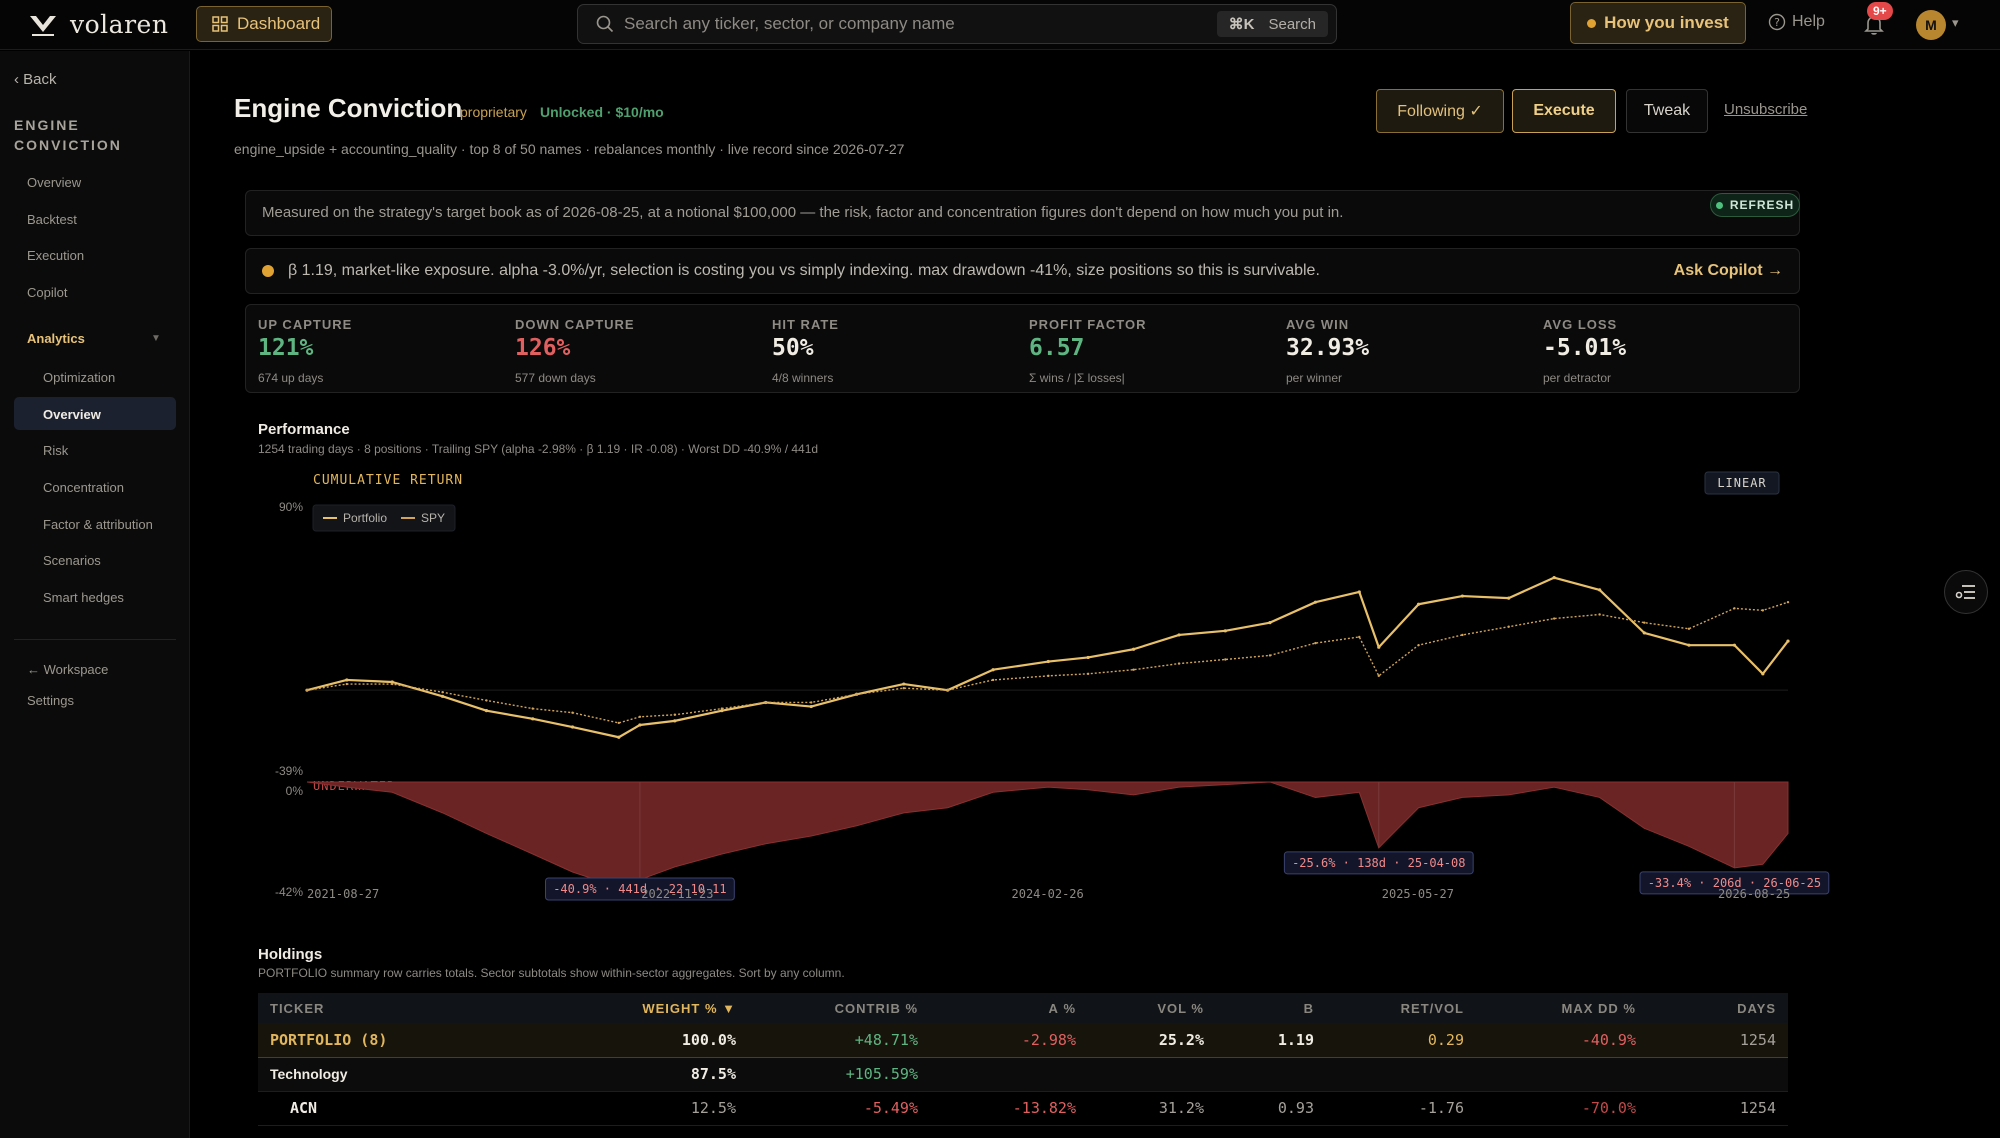  I want to click on col-vol: VOL %, so click(1152, 1008).